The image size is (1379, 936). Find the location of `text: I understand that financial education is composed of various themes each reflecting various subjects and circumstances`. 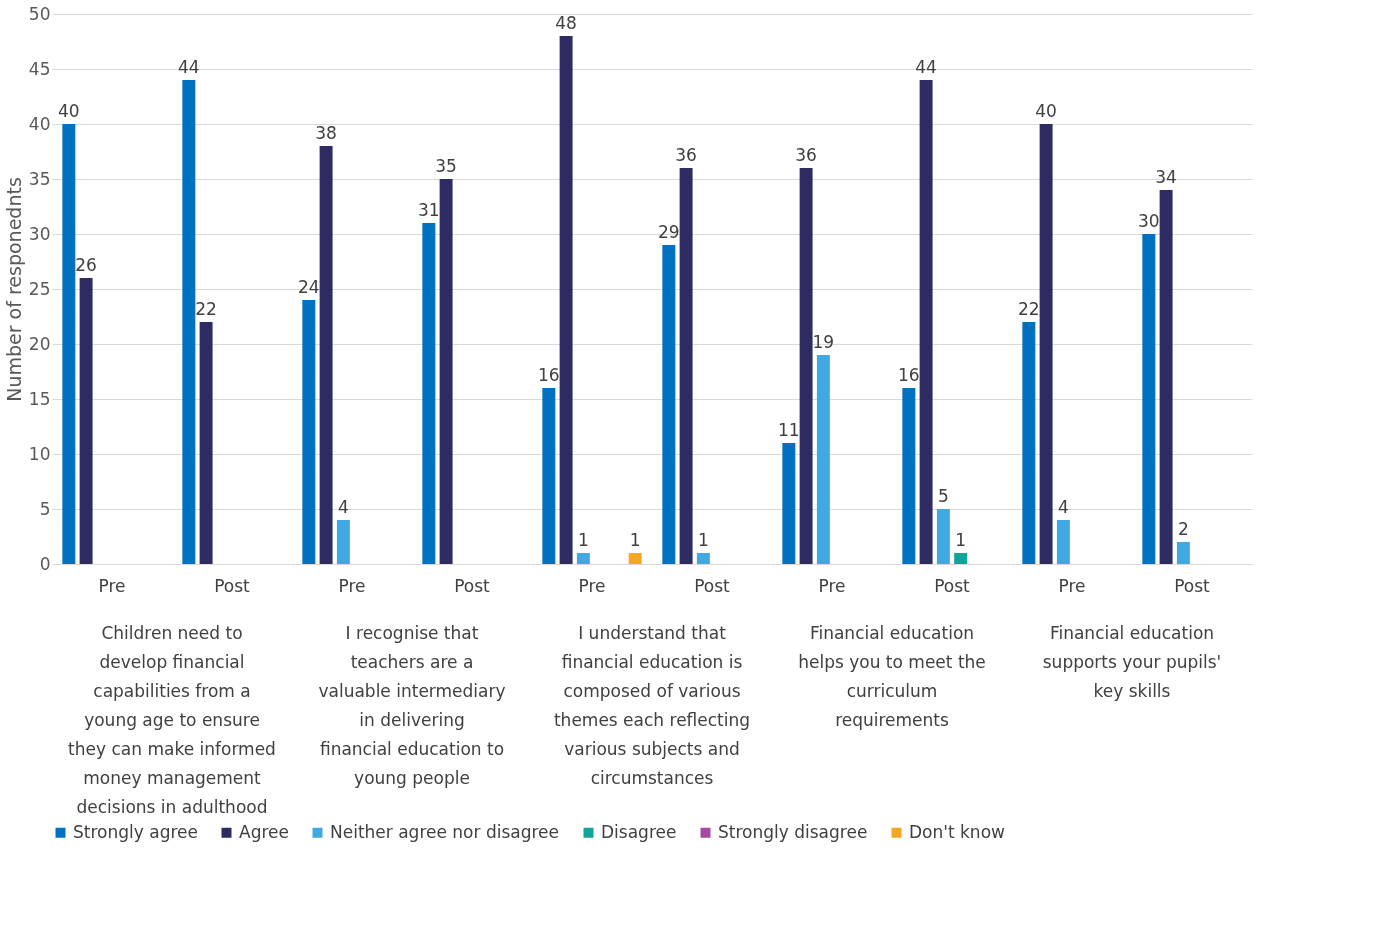

text: I understand that financial education is composed of various themes each reflecting various subjects and circumstances is located at coordinates (652, 705).